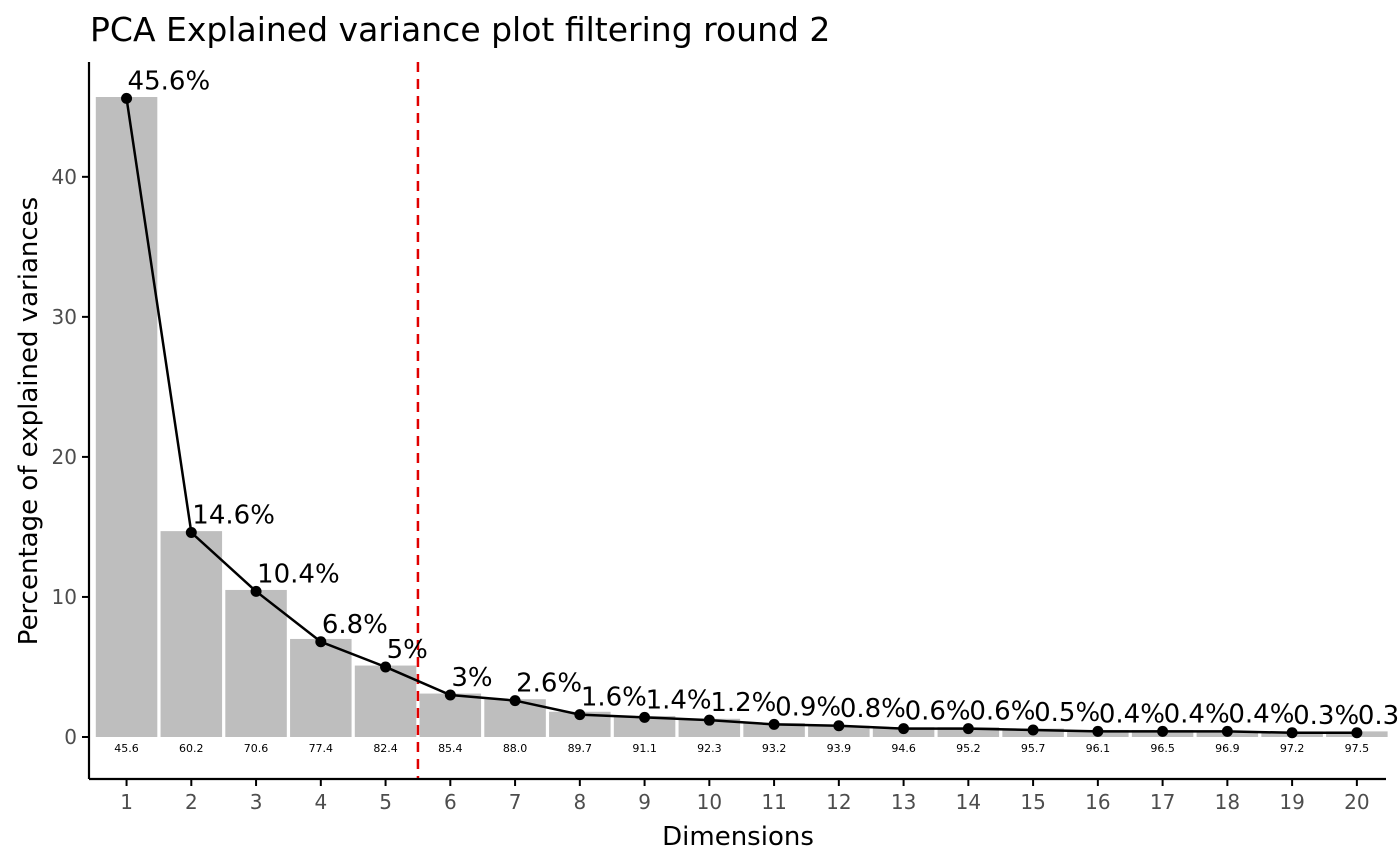 This screenshot has width=1400, height=866. What do you see at coordinates (515, 748) in the screenshot?
I see `cumulative-label-dim-7: 88.0` at bounding box center [515, 748].